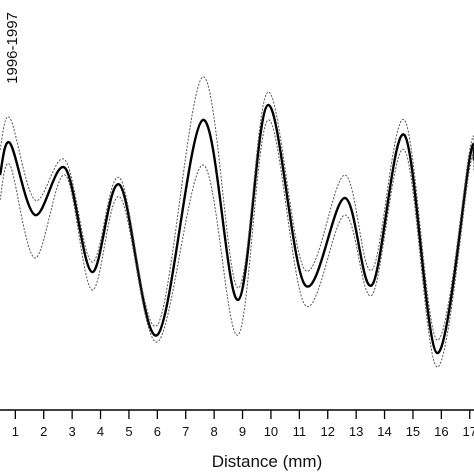 This screenshot has width=474, height=474. I want to click on x-tick-label: 1, so click(15, 431).